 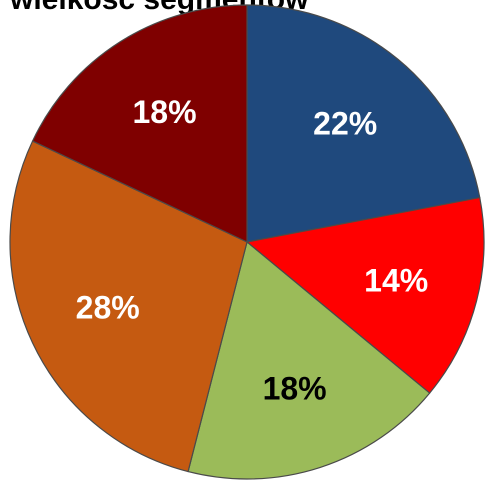 I want to click on pie-slice-label-4: 28%, so click(x=108, y=308).